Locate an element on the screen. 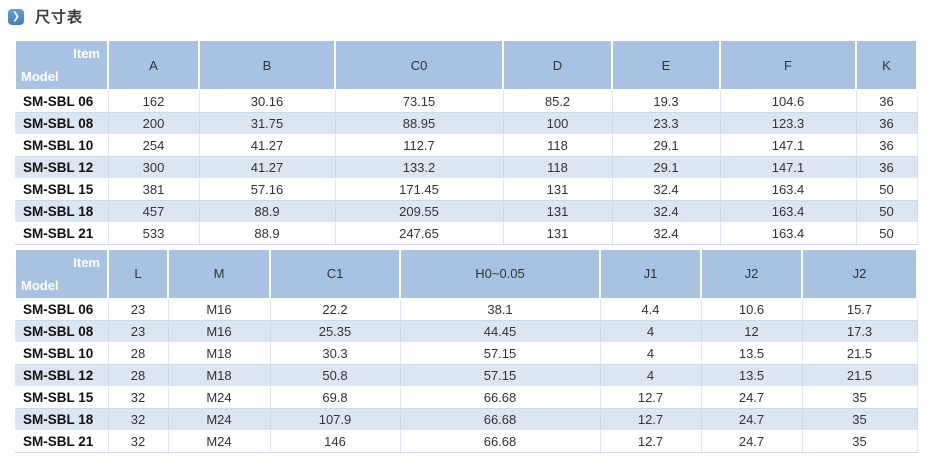  value-cell: 85.2 is located at coordinates (558, 101).